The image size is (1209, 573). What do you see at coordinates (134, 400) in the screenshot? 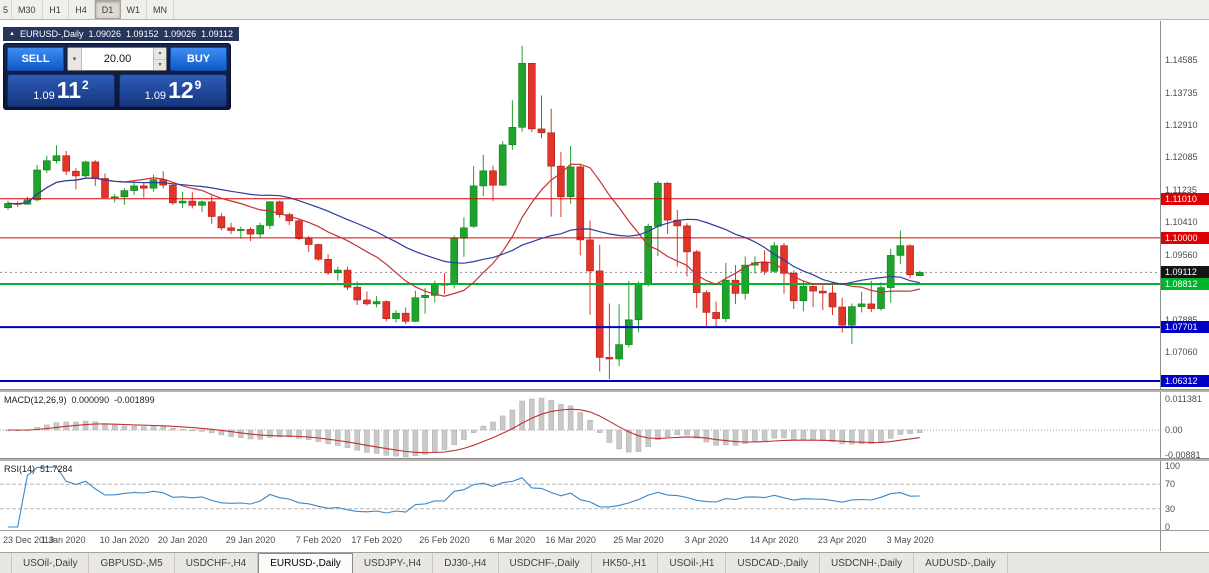
I see `macd-signal-value: -0.001899` at bounding box center [134, 400].